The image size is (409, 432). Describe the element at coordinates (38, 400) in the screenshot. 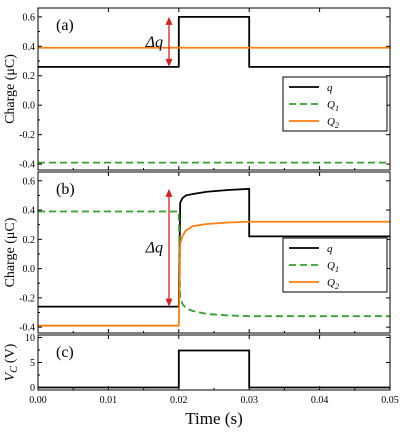

I see `x-tick-label: 0.00` at that location.